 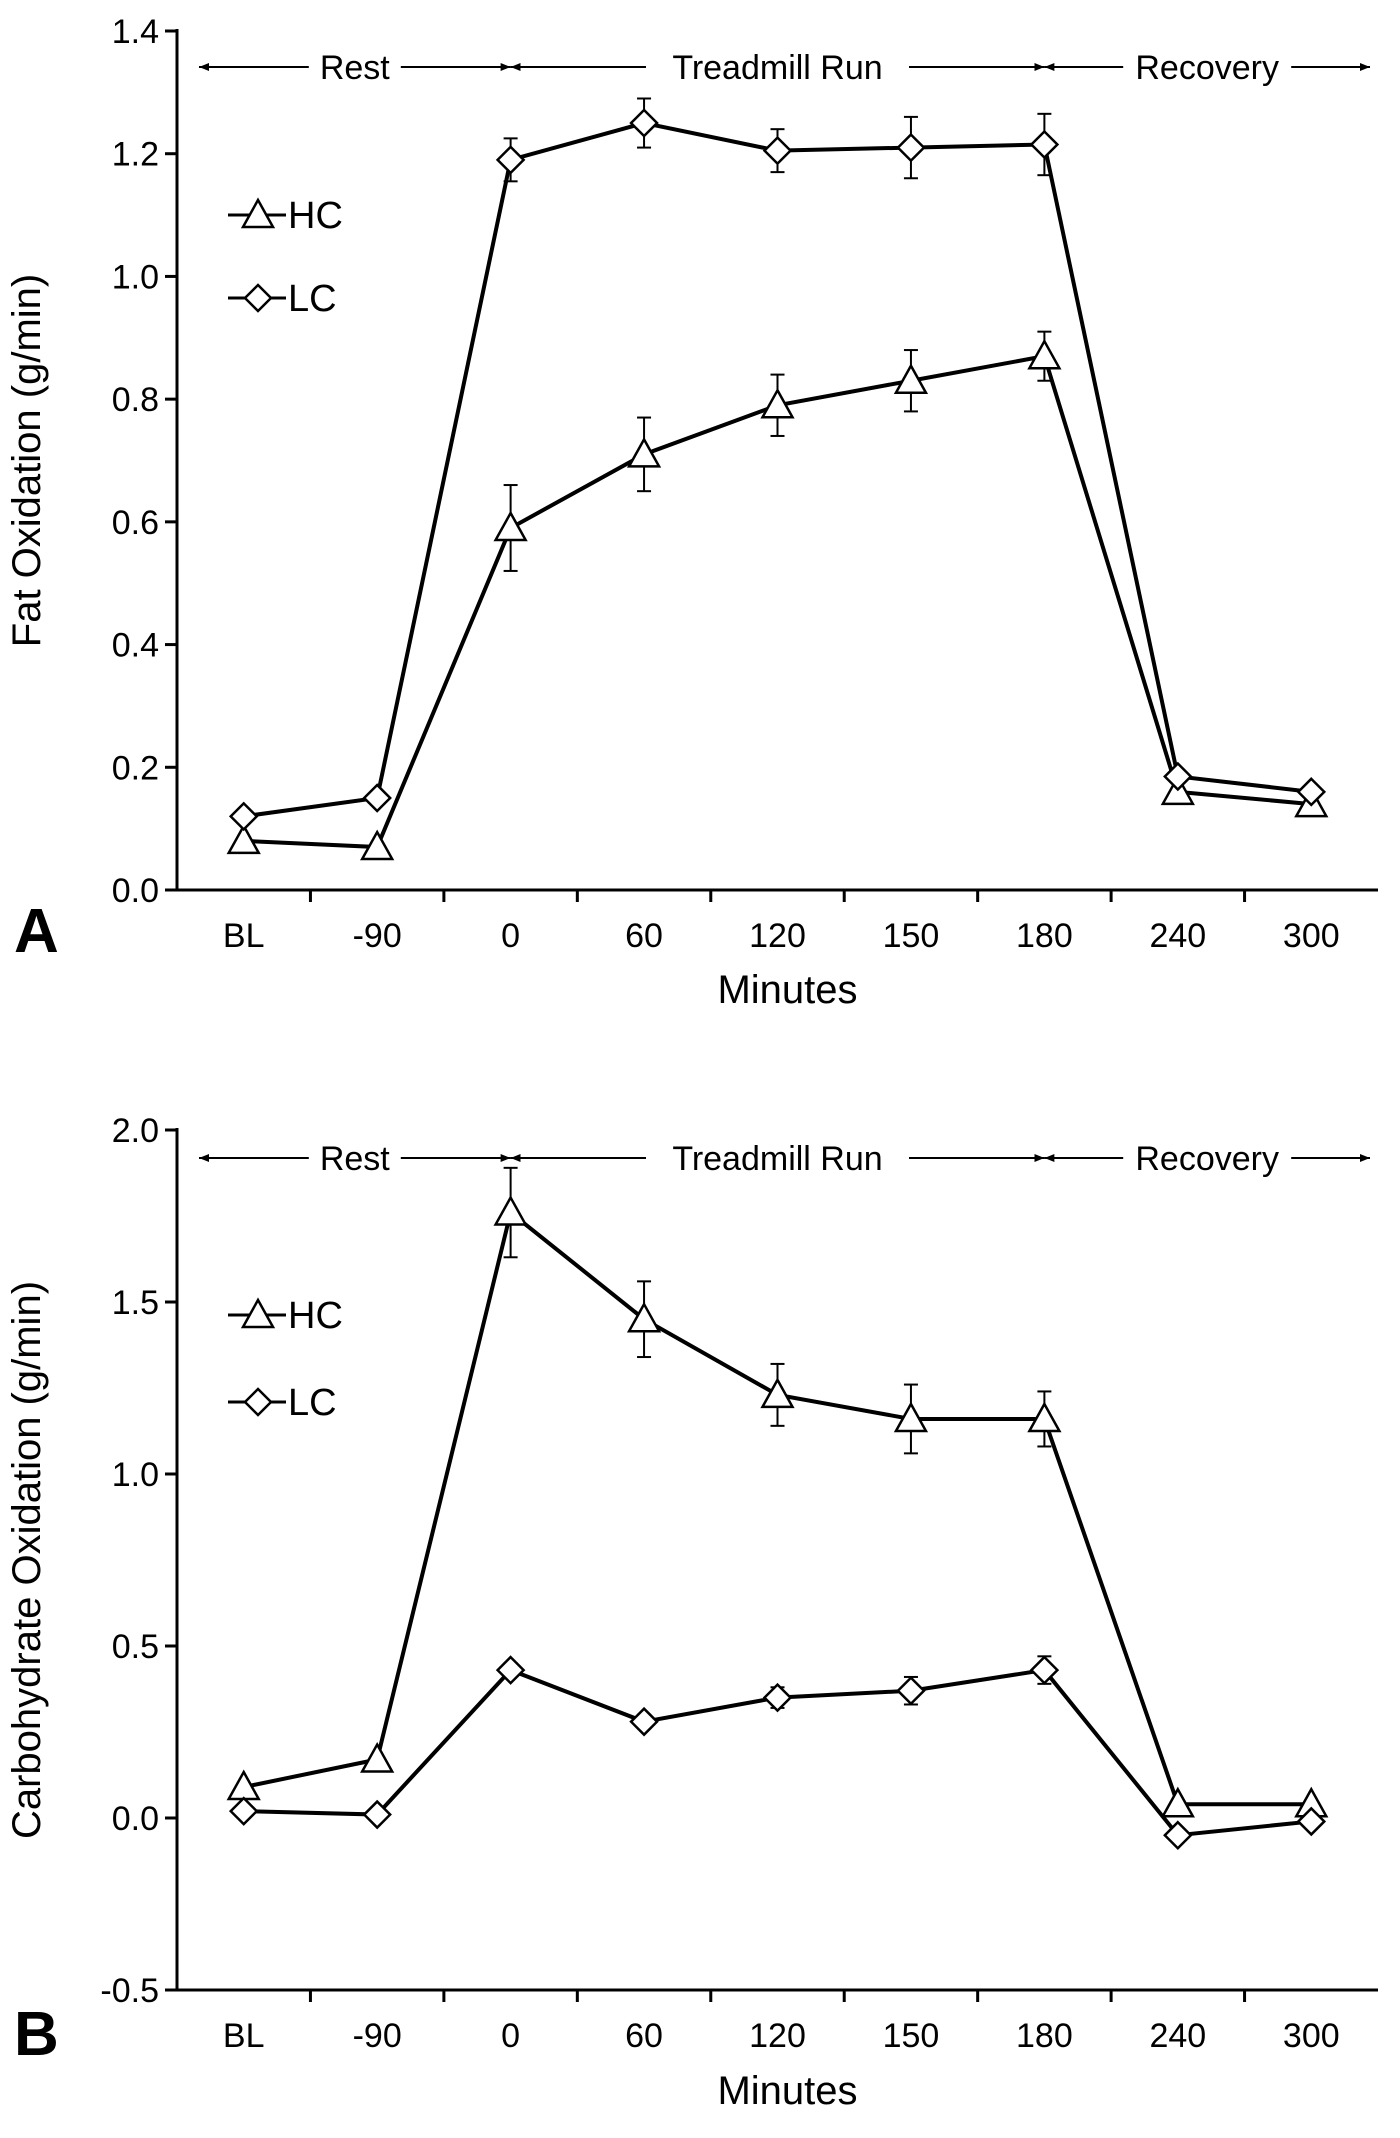 I want to click on y-tick-label: 2.0, so click(x=135, y=1131).